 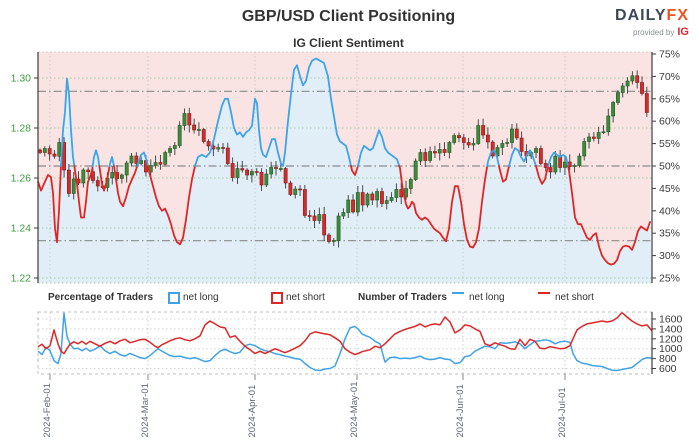 I want to click on date-tick-label: 2024-Apr-01, so click(x=252, y=411).